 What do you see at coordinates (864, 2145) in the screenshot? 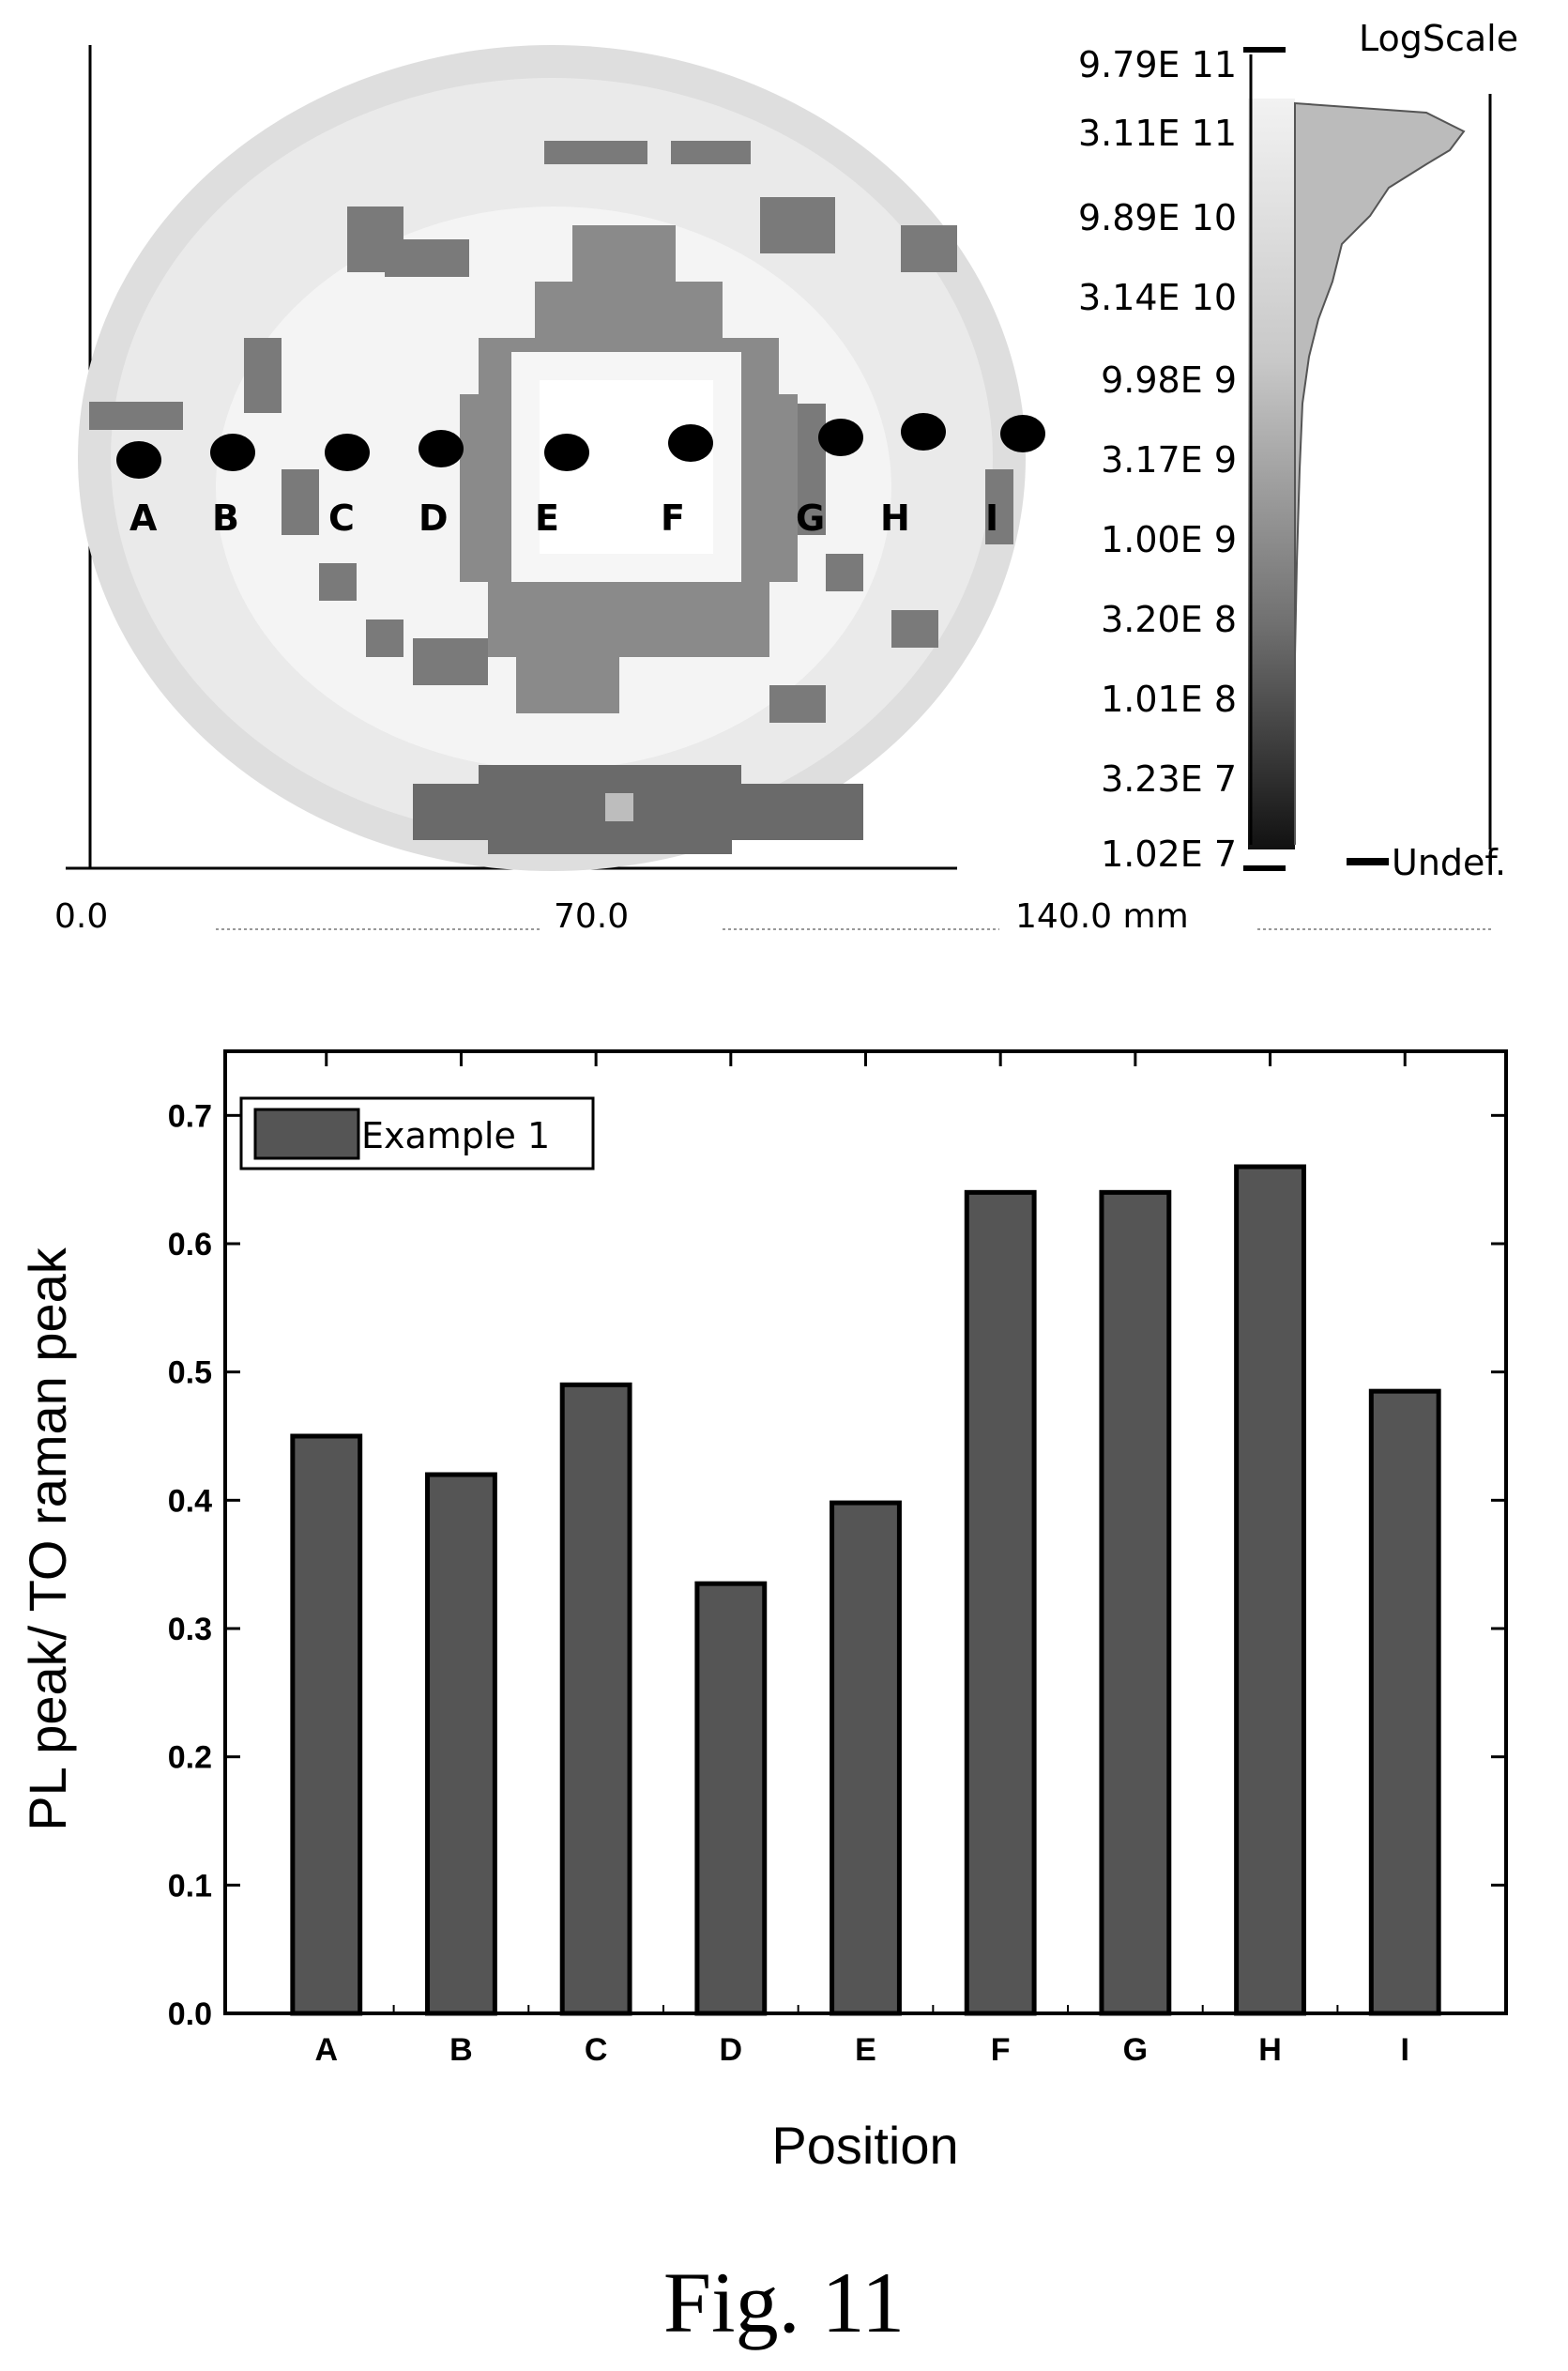
I see `x-axis-title: Position` at bounding box center [864, 2145].